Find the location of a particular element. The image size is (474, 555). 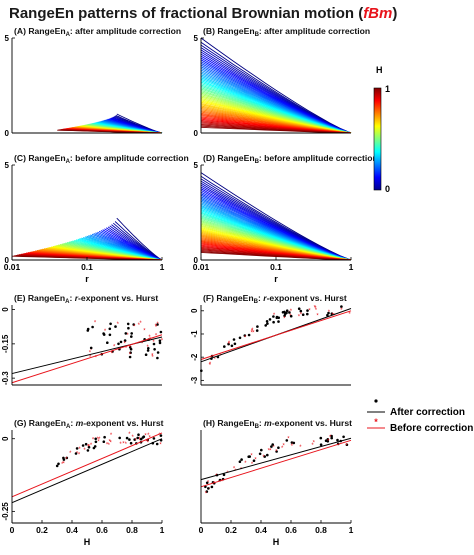

x-tick-label-D: 0.1 is located at coordinates (276, 267).